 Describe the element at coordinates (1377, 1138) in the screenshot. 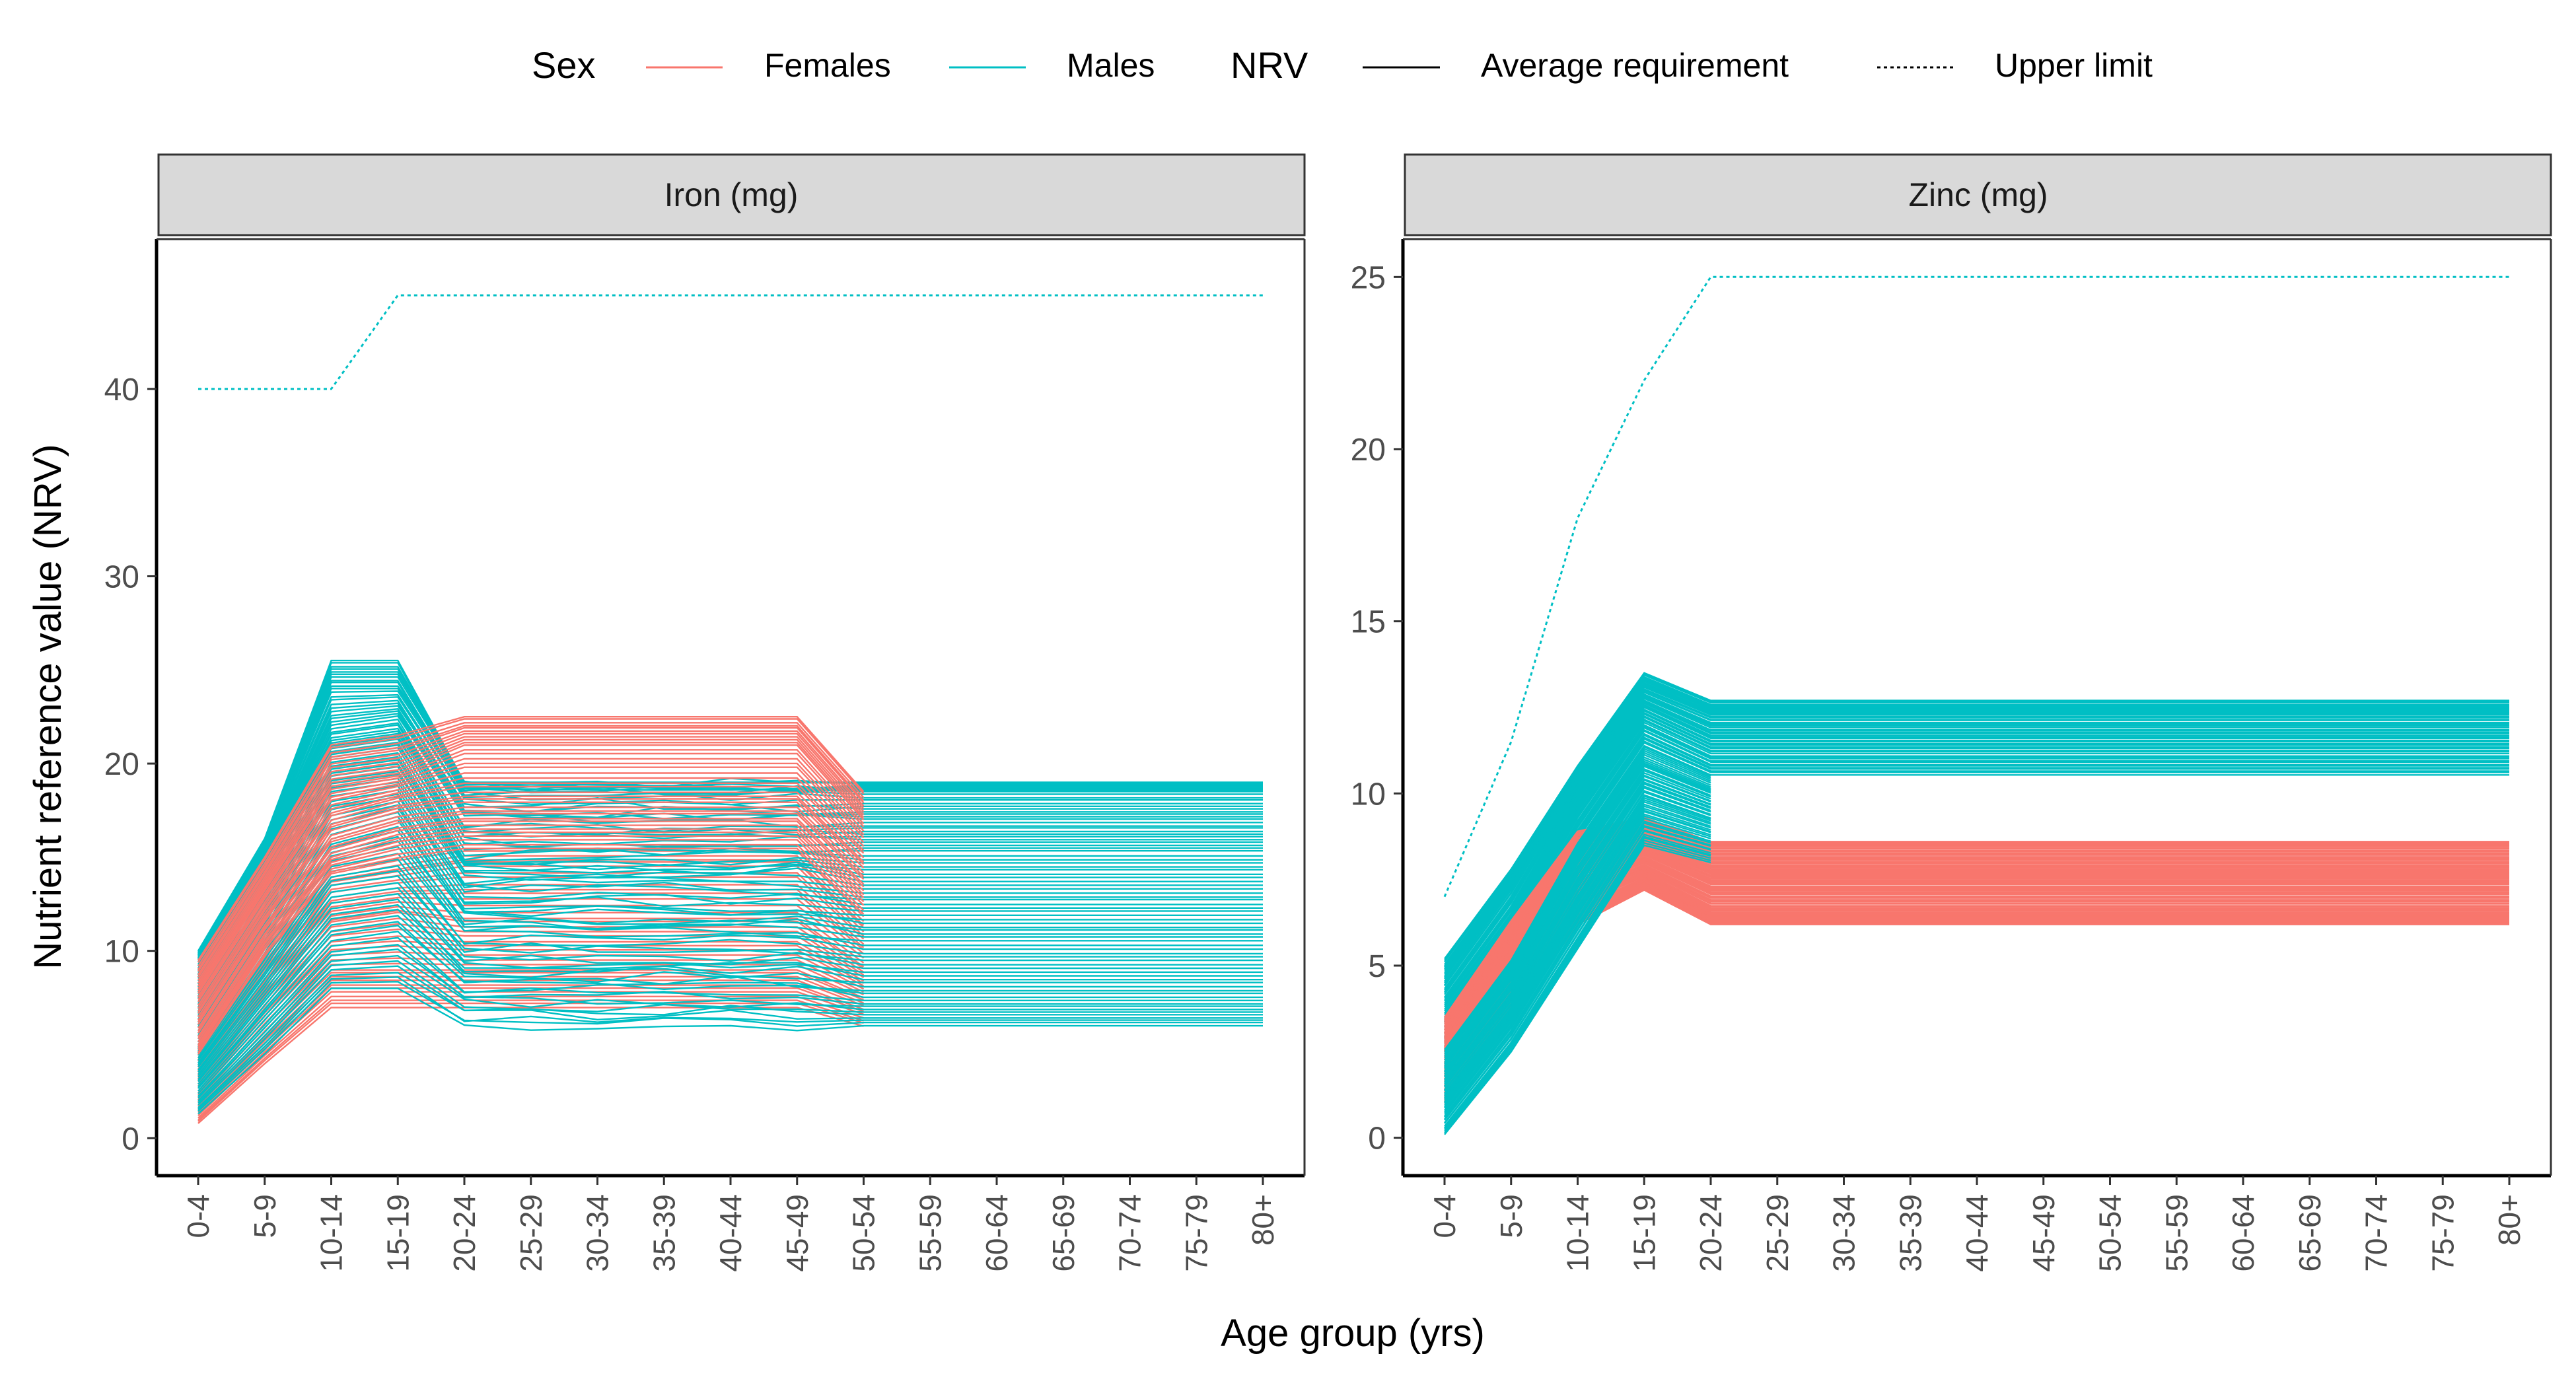

I see `y-tick-label: 0` at that location.